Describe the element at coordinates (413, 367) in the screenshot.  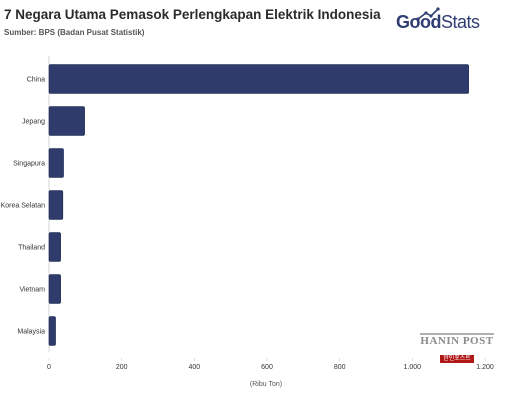
I see `x-tick-label: 1.000` at that location.